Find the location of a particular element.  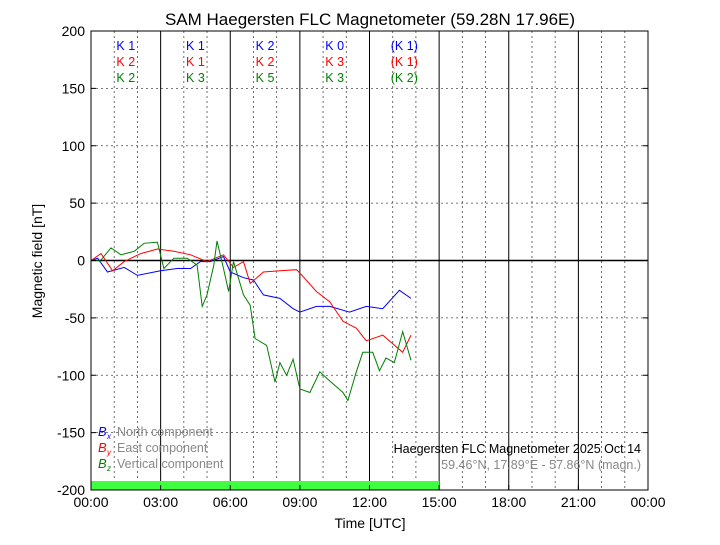

coords-annotation: 59.46°N, 17.89°E - 57.86°N (magn.) is located at coordinates (541, 465).